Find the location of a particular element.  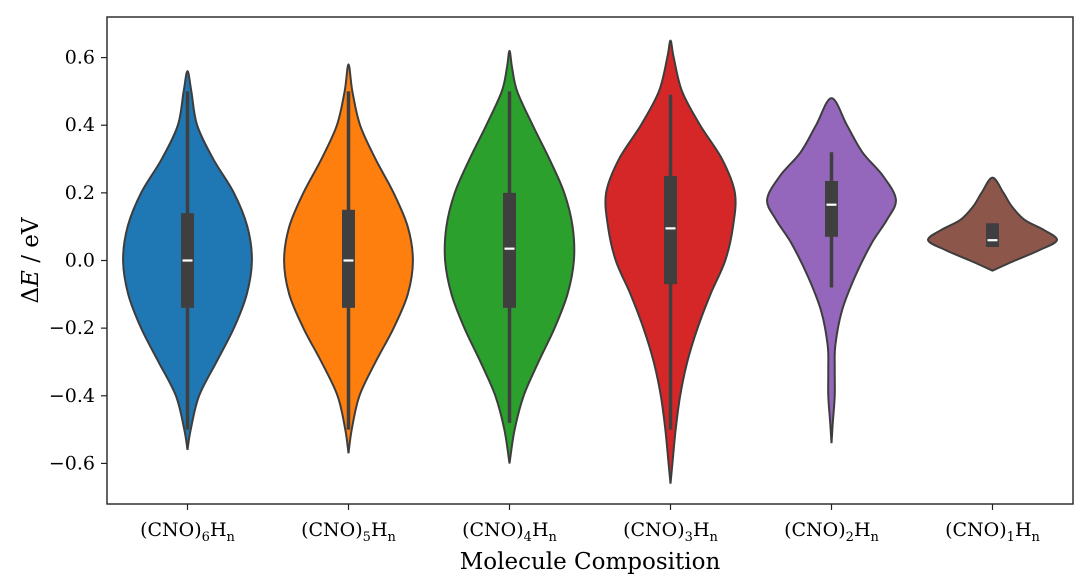

y-tick-label: −0.2 is located at coordinates (72, 328).